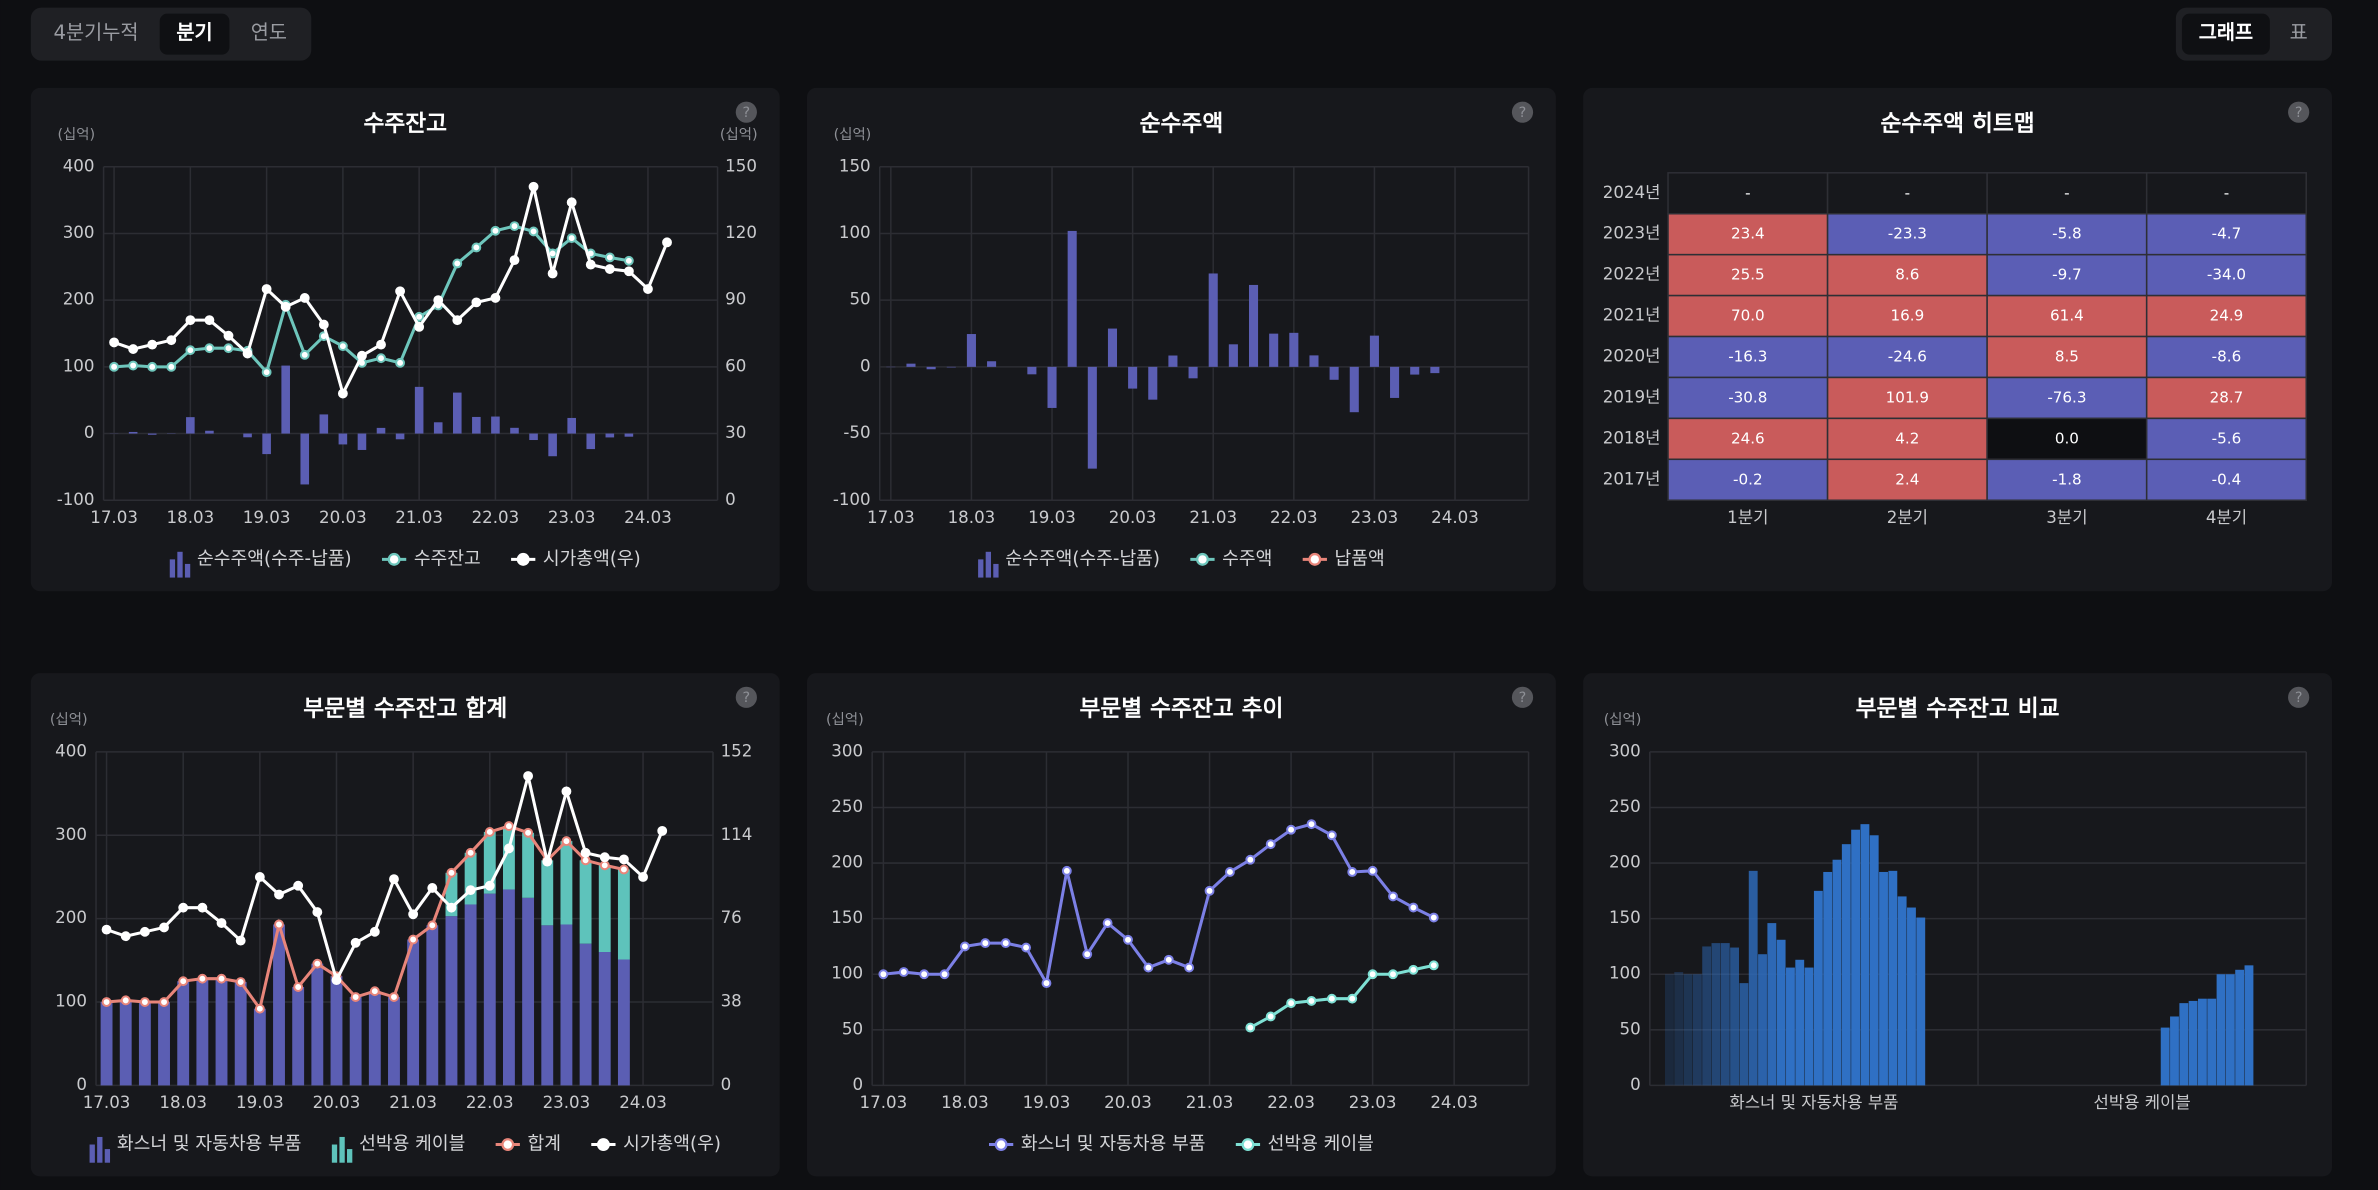 The width and height of the screenshot is (2378, 1190). I want to click on cell-label: 25.5, so click(1748, 275).